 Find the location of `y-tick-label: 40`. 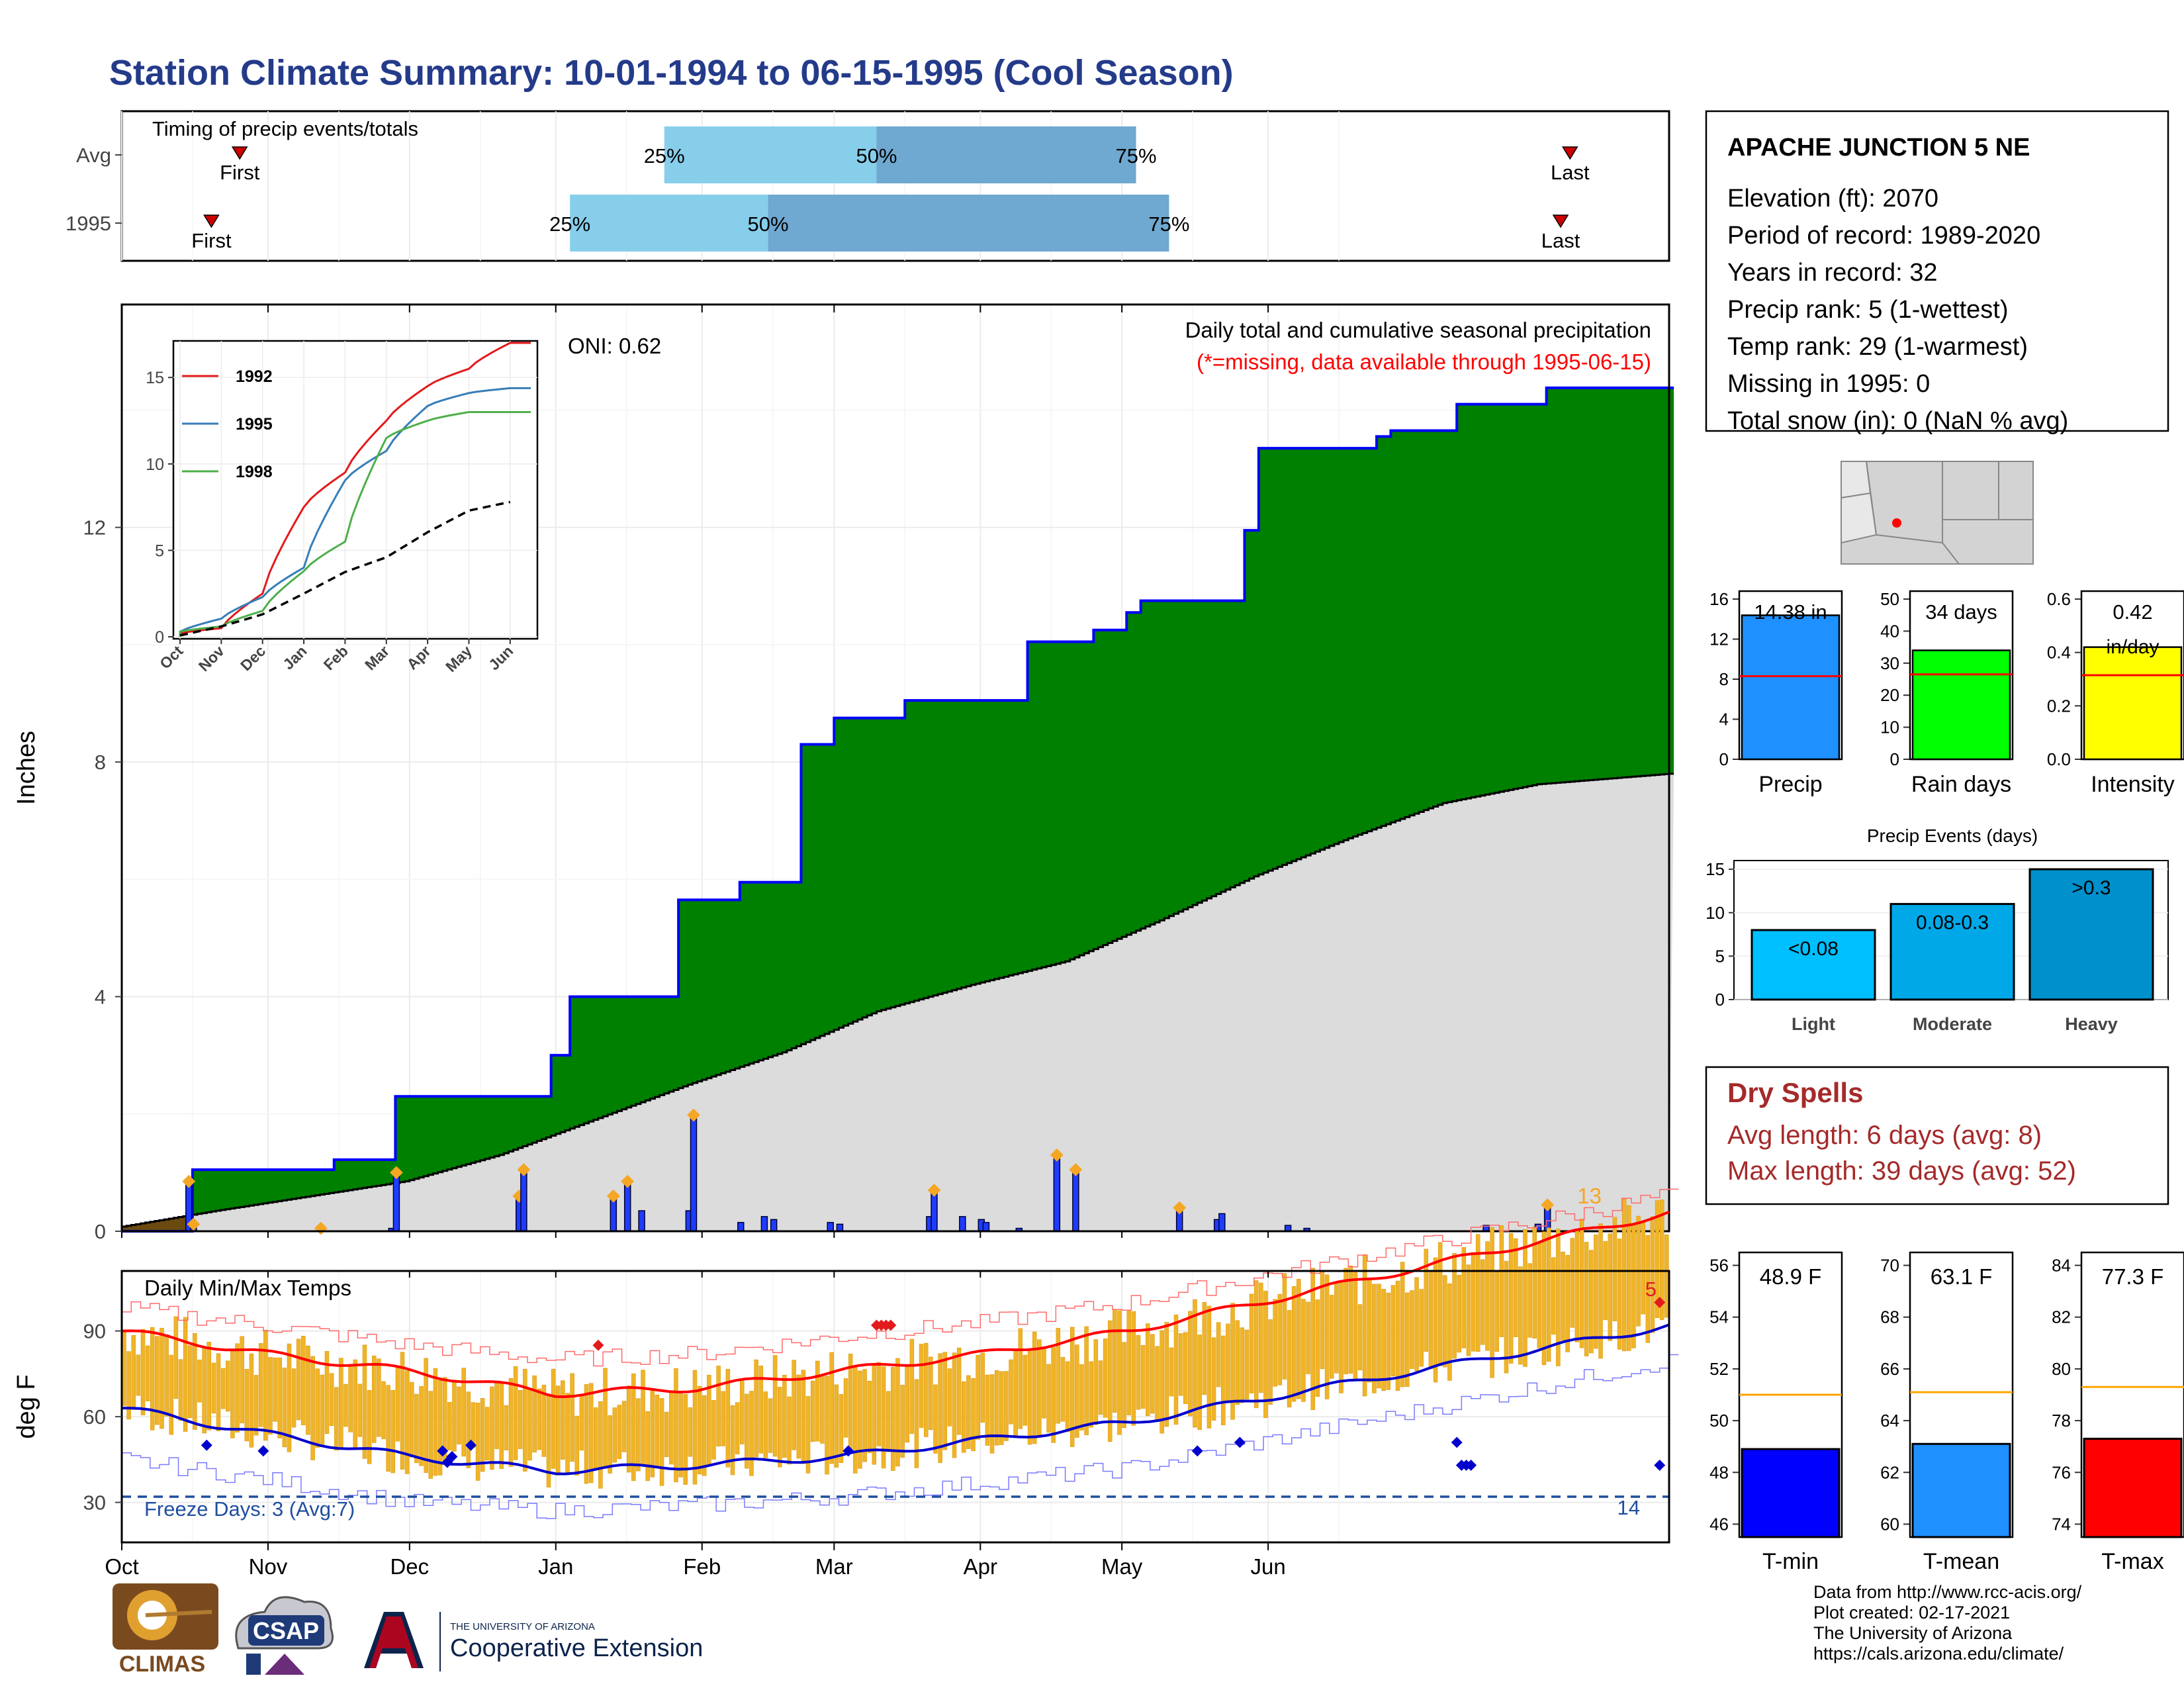

y-tick-label: 40 is located at coordinates (1889, 631).